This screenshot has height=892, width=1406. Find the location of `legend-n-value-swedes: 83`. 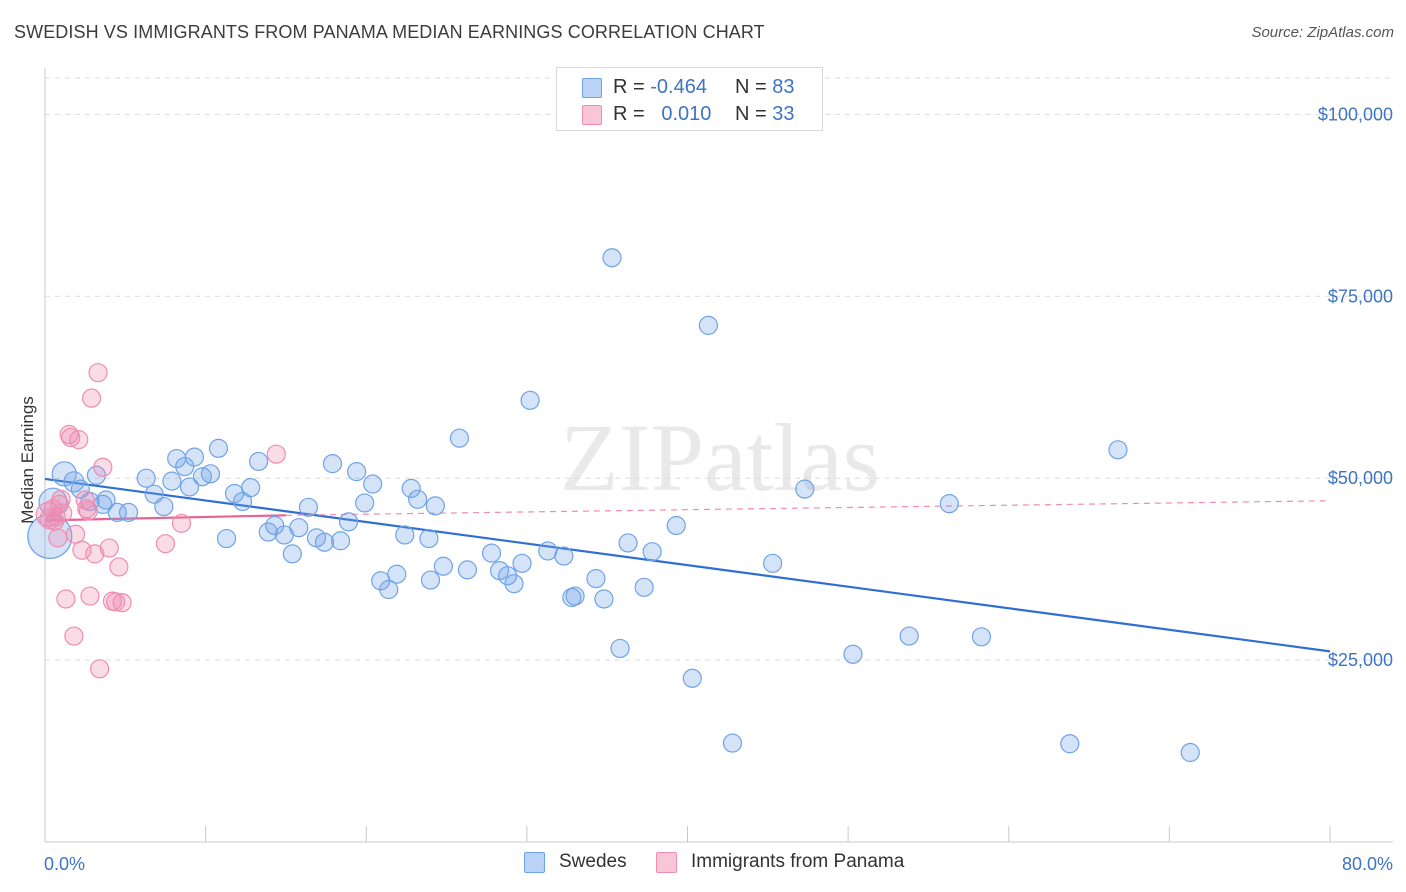

legend-n-value-swedes: 83 is located at coordinates (783, 86).